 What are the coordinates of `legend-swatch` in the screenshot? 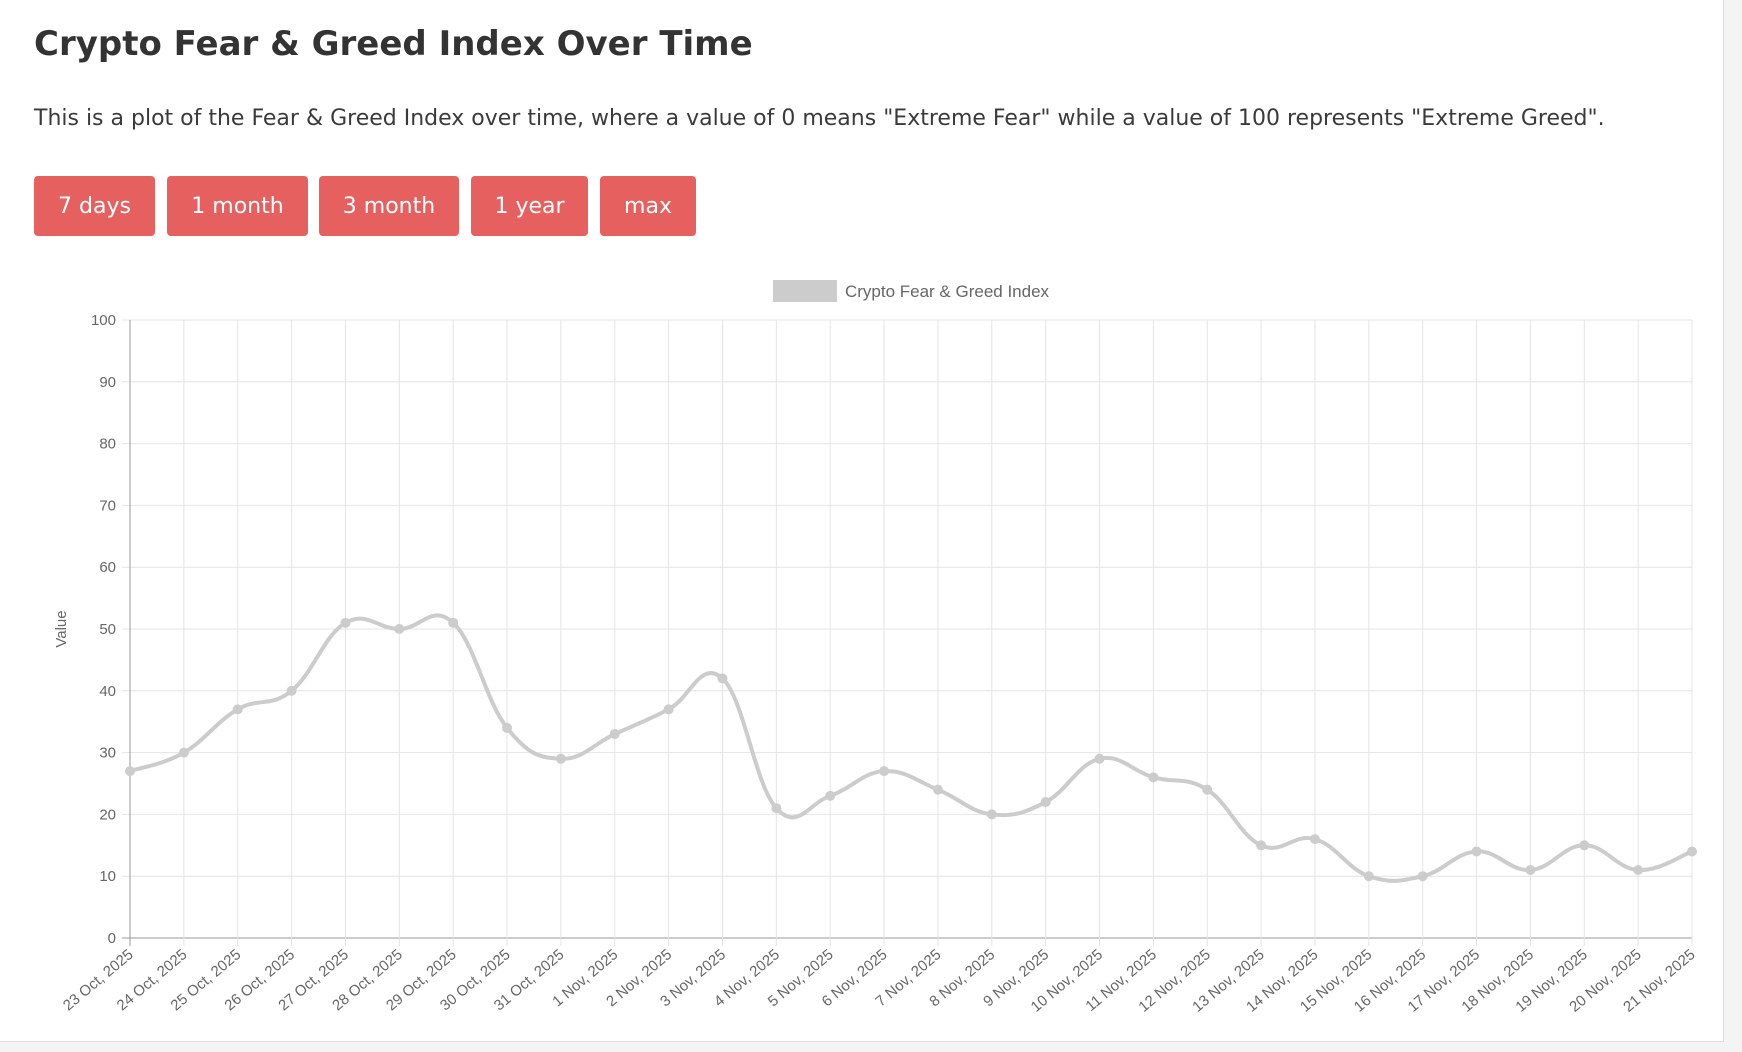 It's located at (804, 291).